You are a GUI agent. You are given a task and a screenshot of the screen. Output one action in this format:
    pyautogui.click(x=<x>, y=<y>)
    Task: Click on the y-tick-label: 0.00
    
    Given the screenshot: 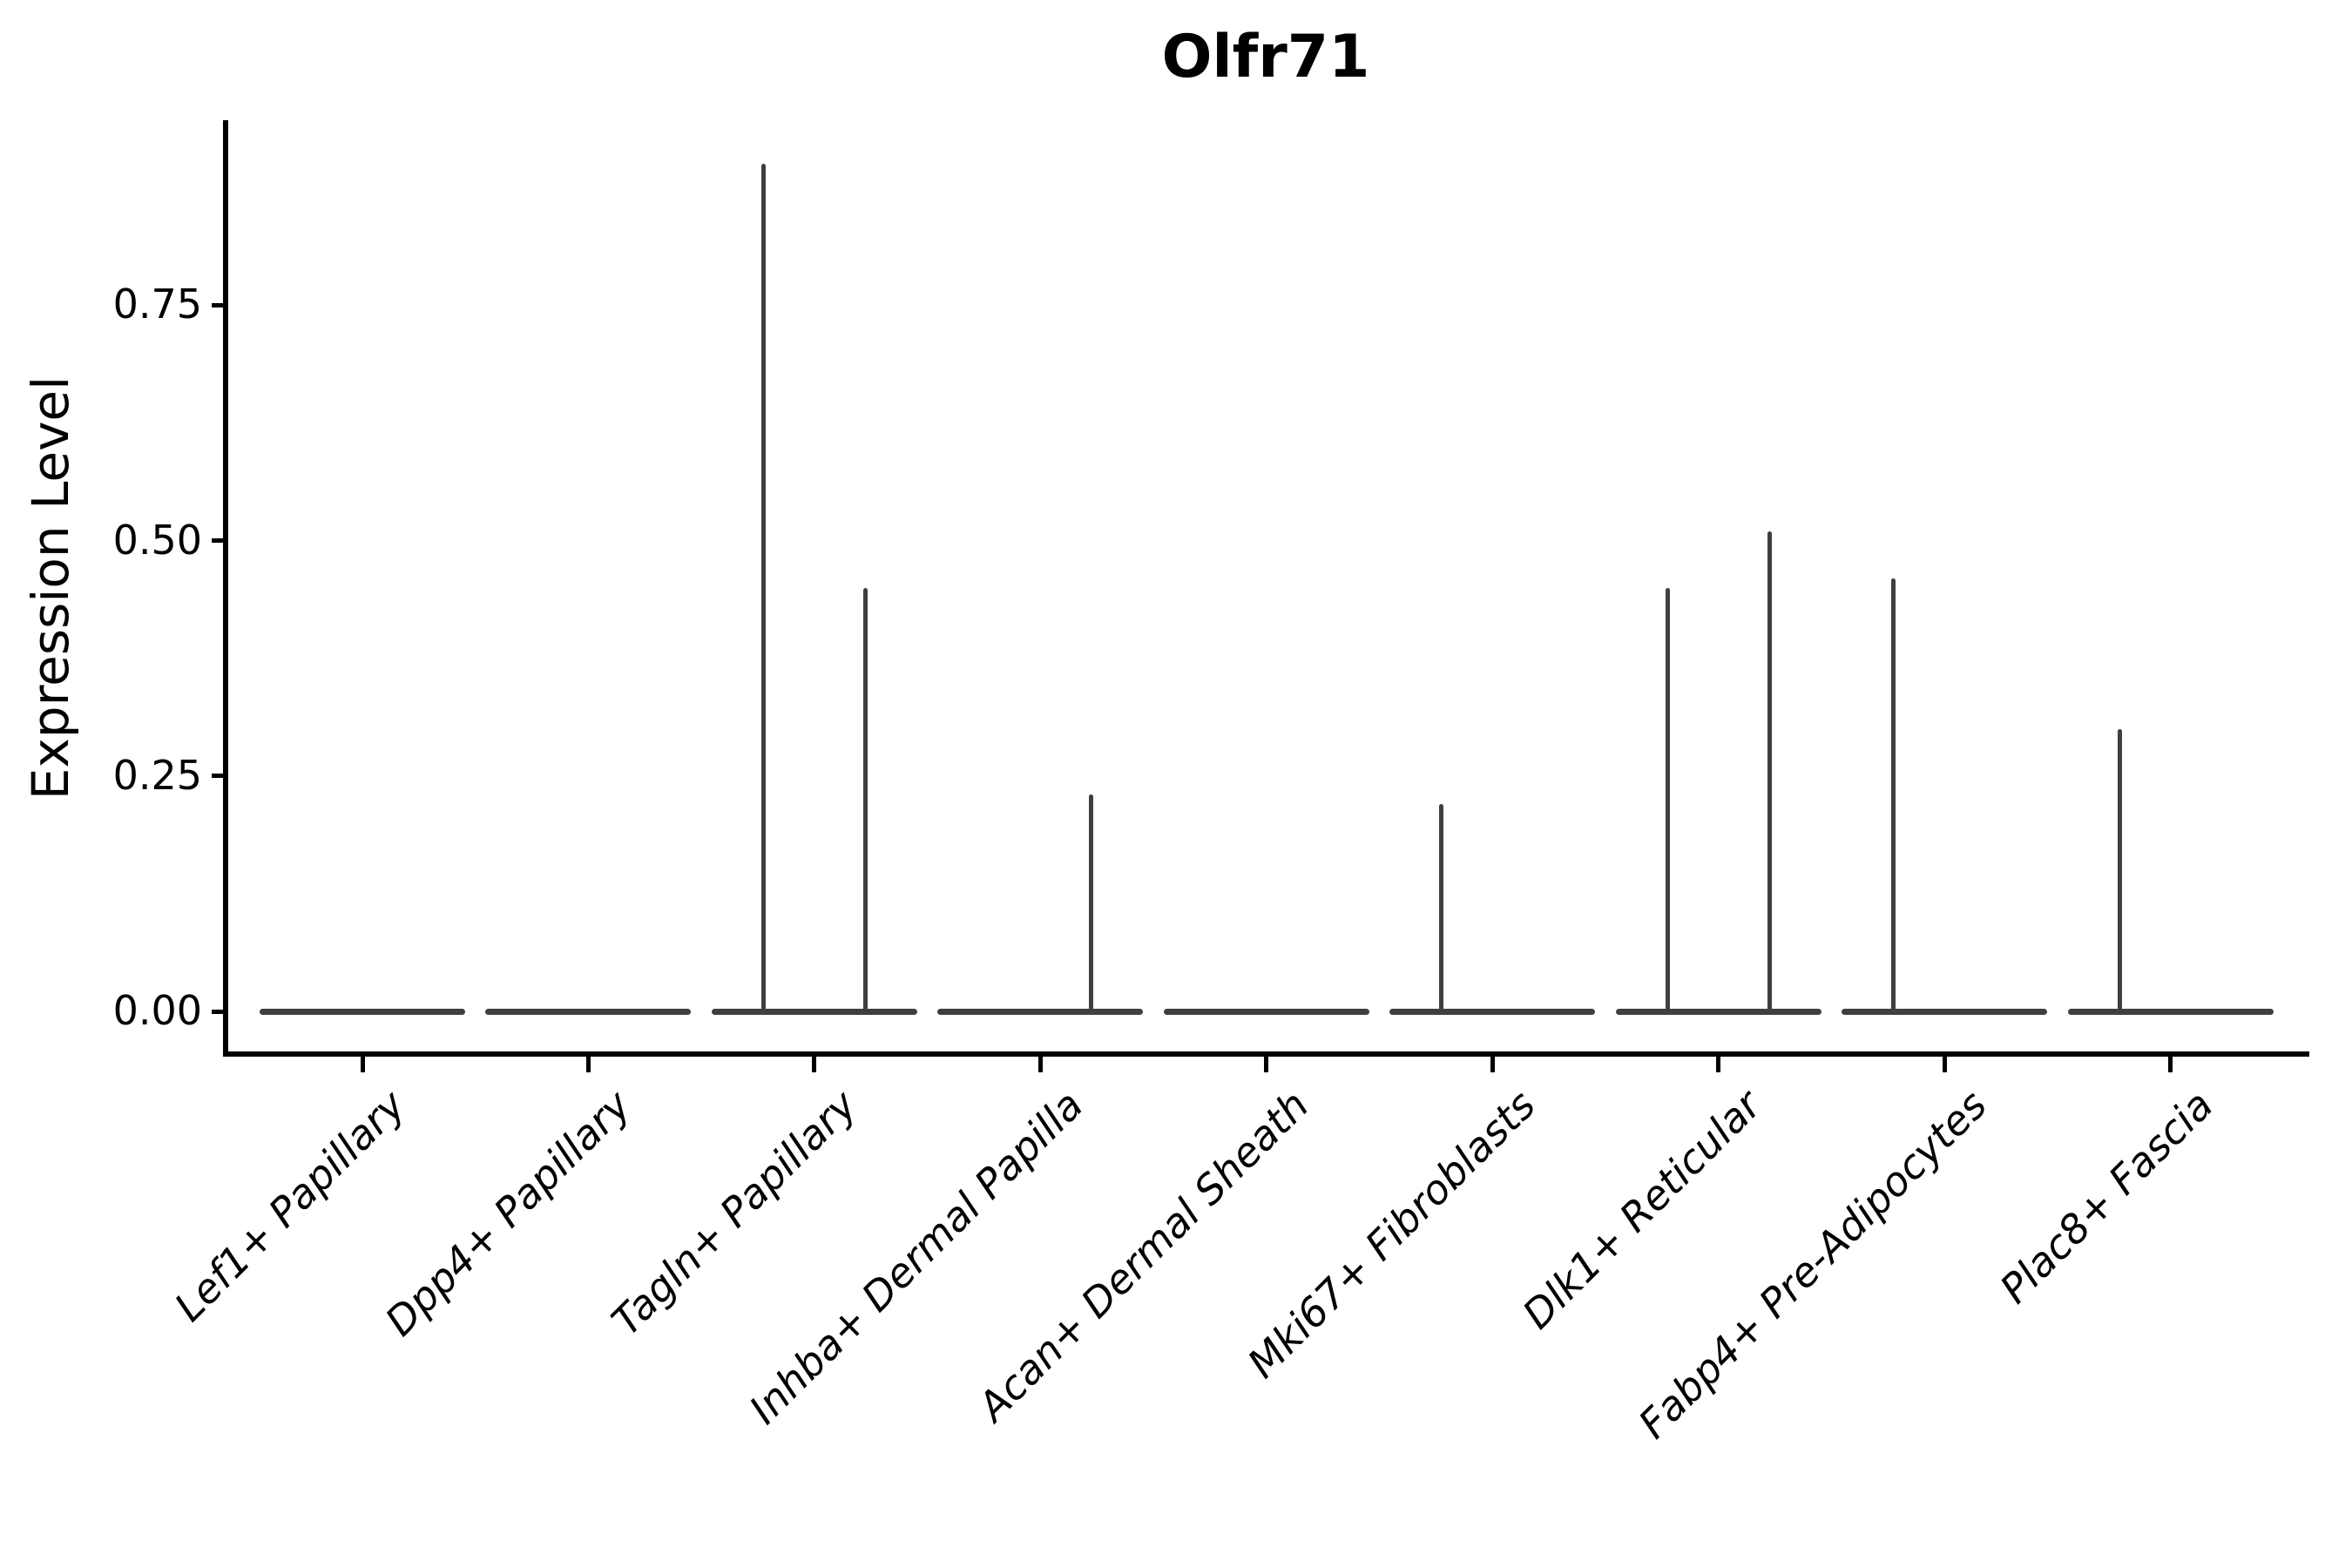 What is the action you would take?
    pyautogui.click(x=157, y=1011)
    